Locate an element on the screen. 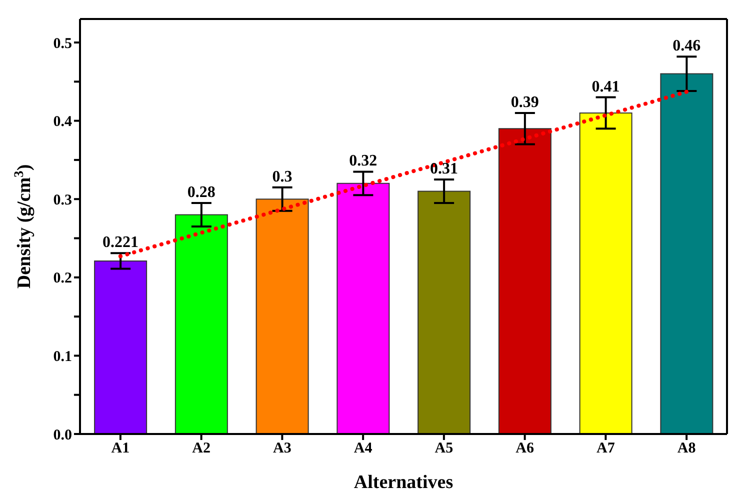  data-label: 0.221 is located at coordinates (120, 243).